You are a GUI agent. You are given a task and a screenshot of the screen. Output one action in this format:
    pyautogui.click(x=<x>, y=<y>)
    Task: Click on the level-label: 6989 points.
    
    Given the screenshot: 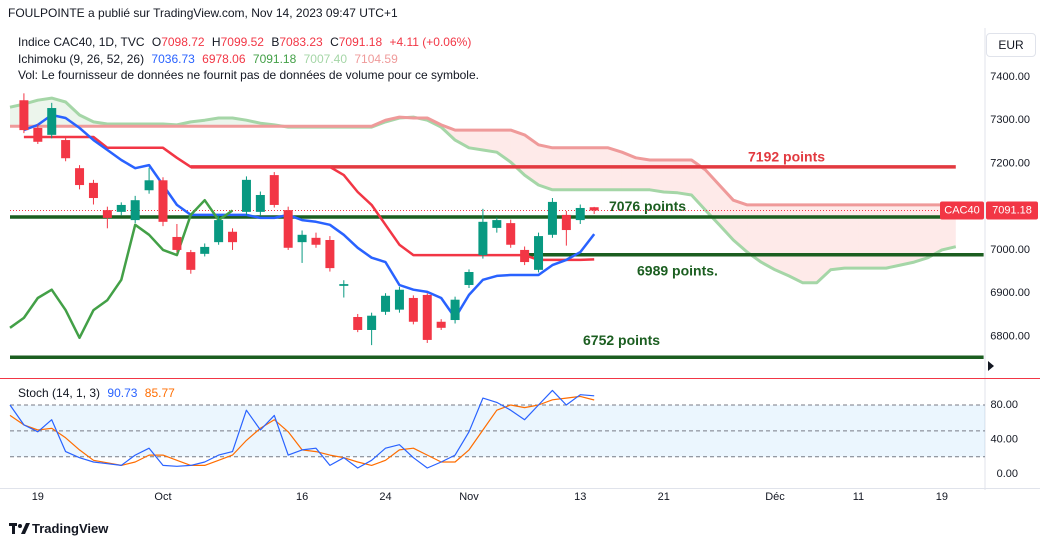 What is the action you would take?
    pyautogui.click(x=677, y=270)
    